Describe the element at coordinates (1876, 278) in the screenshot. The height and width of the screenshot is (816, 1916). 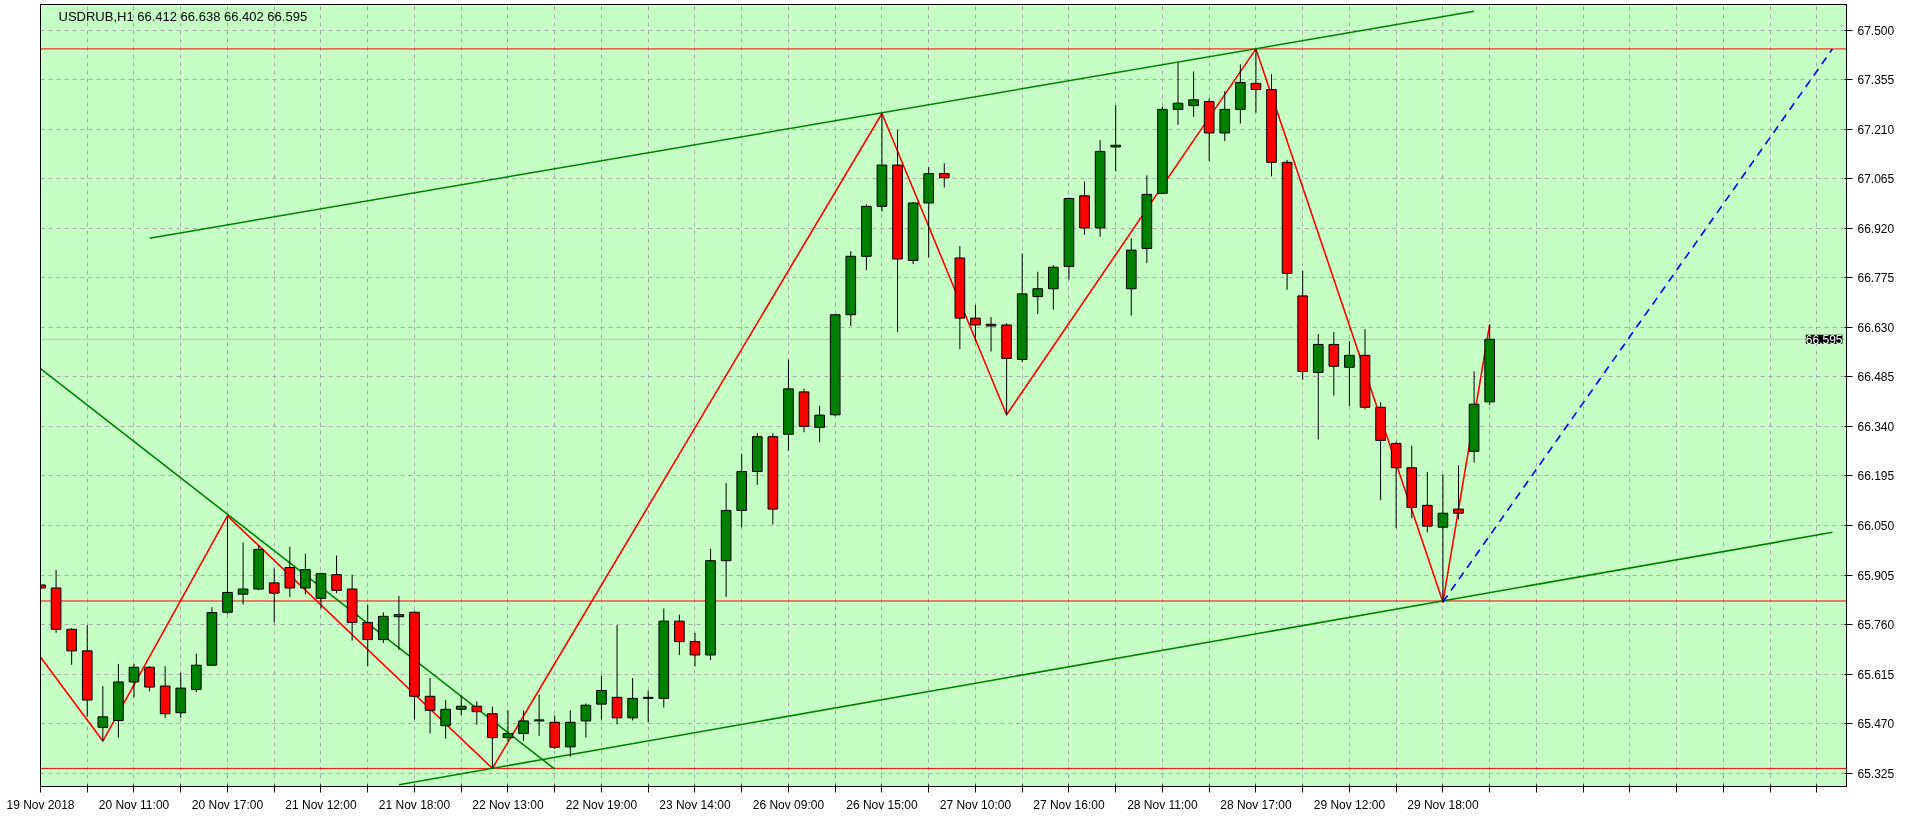
I see `y-tick-label: 66.775` at that location.